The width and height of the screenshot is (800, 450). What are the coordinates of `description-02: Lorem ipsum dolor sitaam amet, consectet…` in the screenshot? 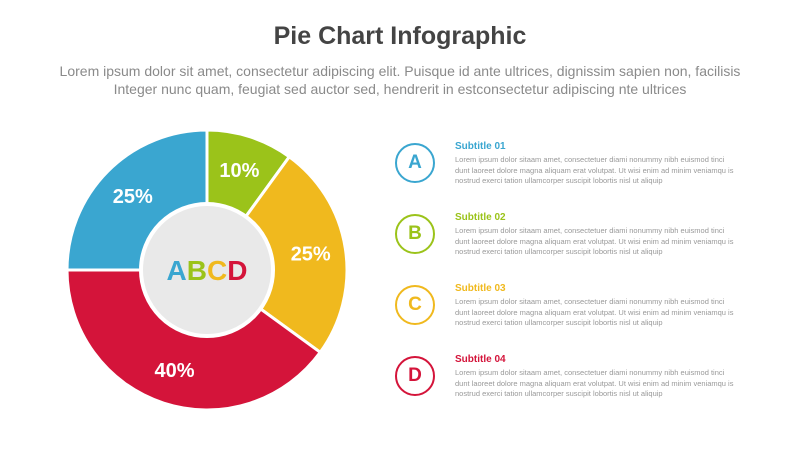 It's located at (594, 241).